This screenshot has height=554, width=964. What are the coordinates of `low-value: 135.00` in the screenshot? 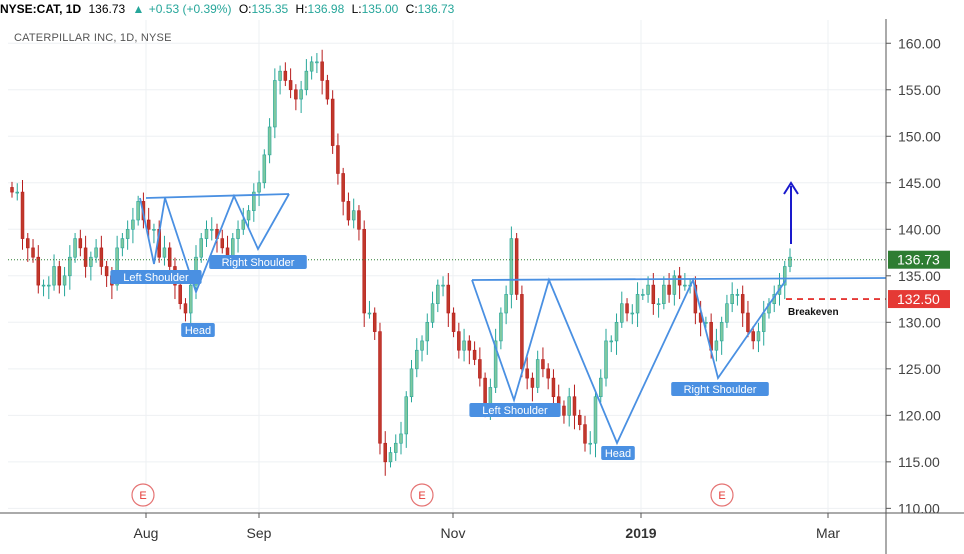 It's located at (380, 9).